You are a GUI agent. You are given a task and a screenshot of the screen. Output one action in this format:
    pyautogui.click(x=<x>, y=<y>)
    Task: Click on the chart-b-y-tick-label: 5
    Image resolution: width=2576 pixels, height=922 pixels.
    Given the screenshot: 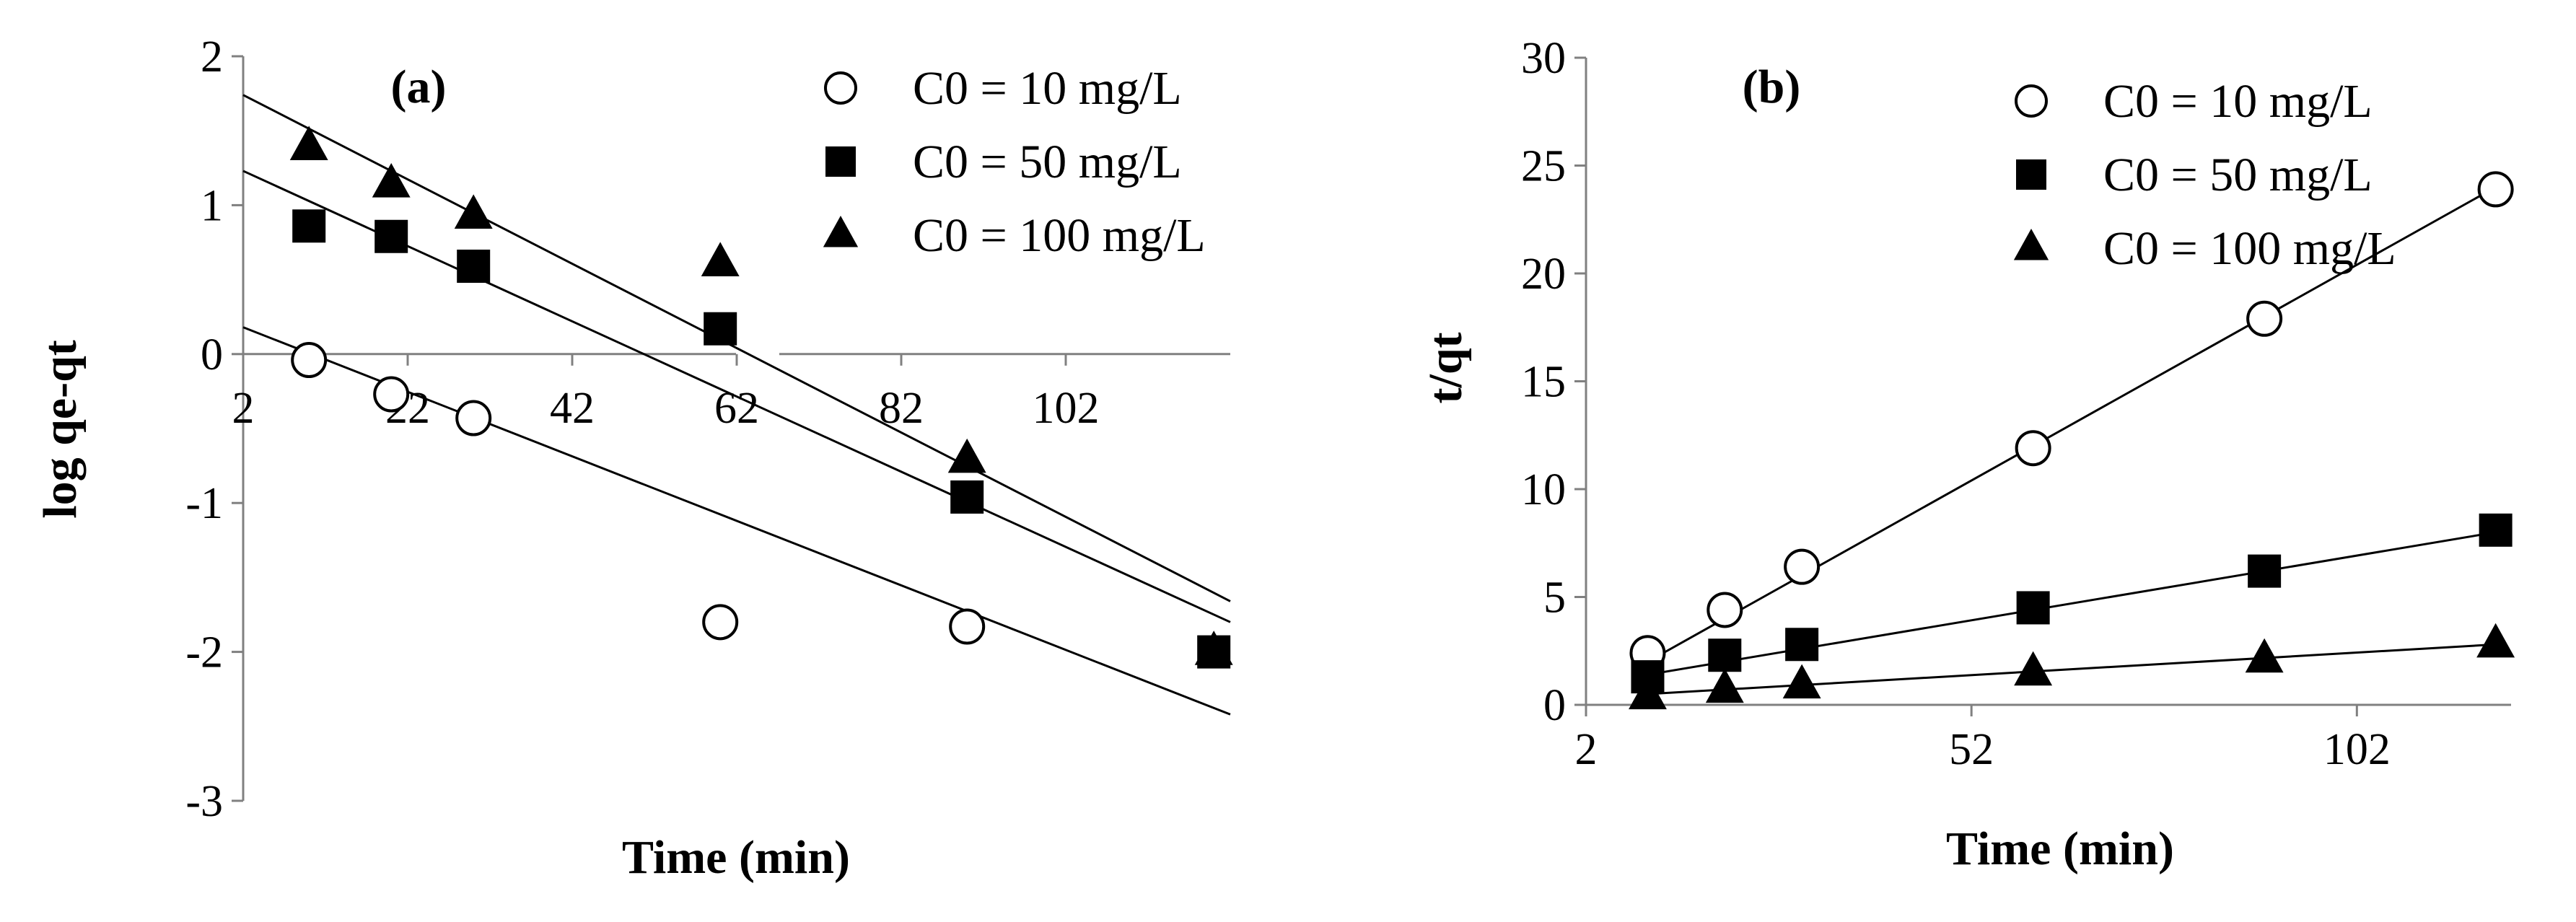 What is the action you would take?
    pyautogui.click(x=1555, y=598)
    